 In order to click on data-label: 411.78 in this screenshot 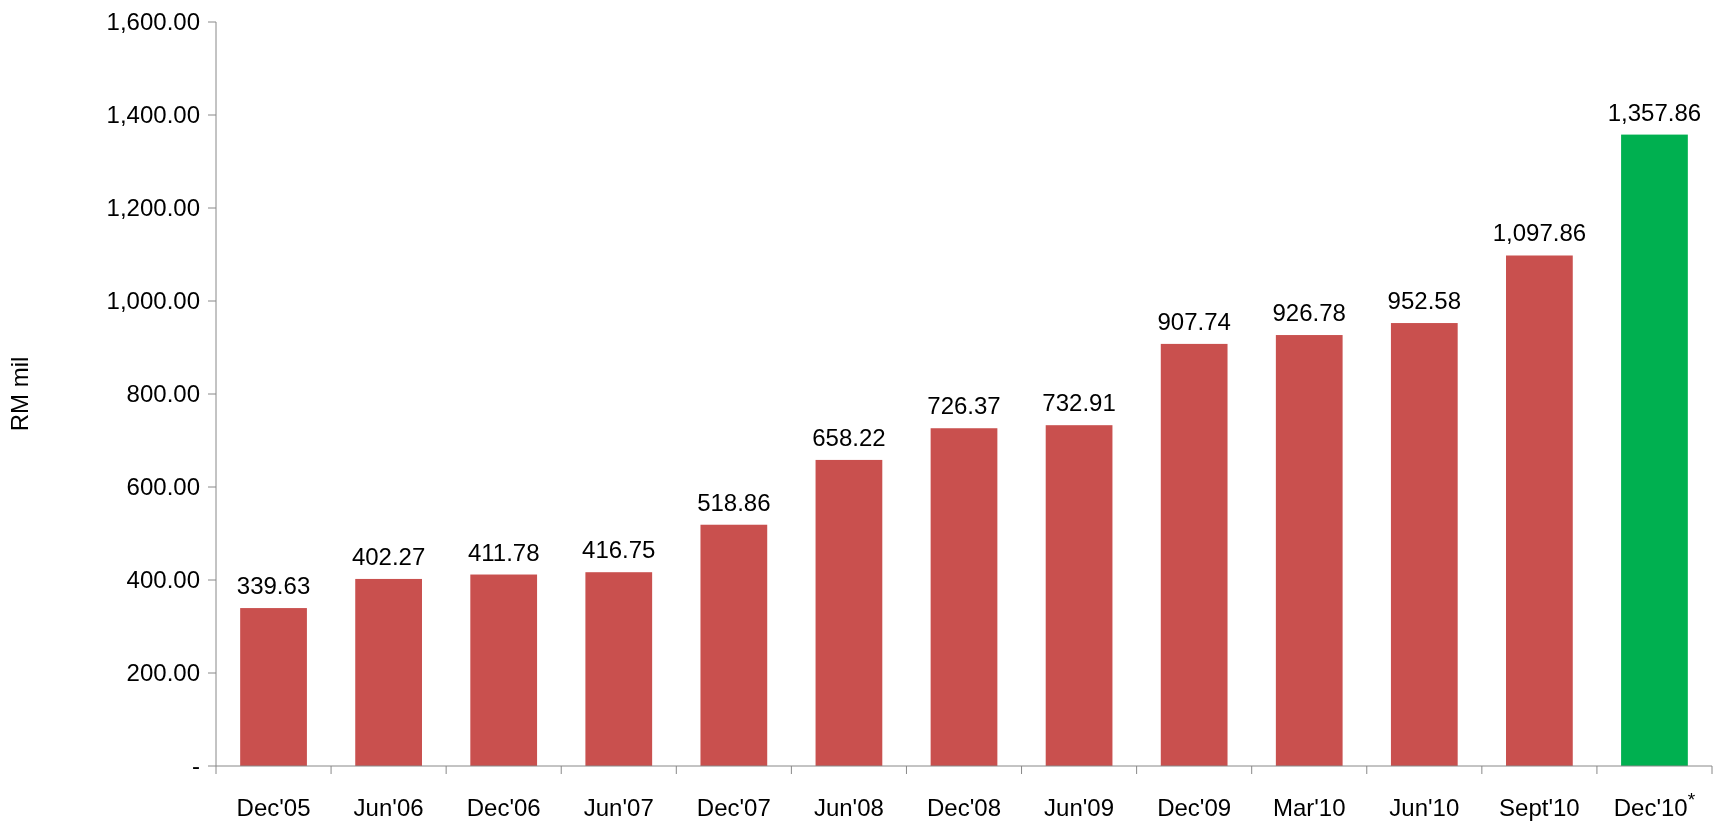, I will do `click(503, 552)`.